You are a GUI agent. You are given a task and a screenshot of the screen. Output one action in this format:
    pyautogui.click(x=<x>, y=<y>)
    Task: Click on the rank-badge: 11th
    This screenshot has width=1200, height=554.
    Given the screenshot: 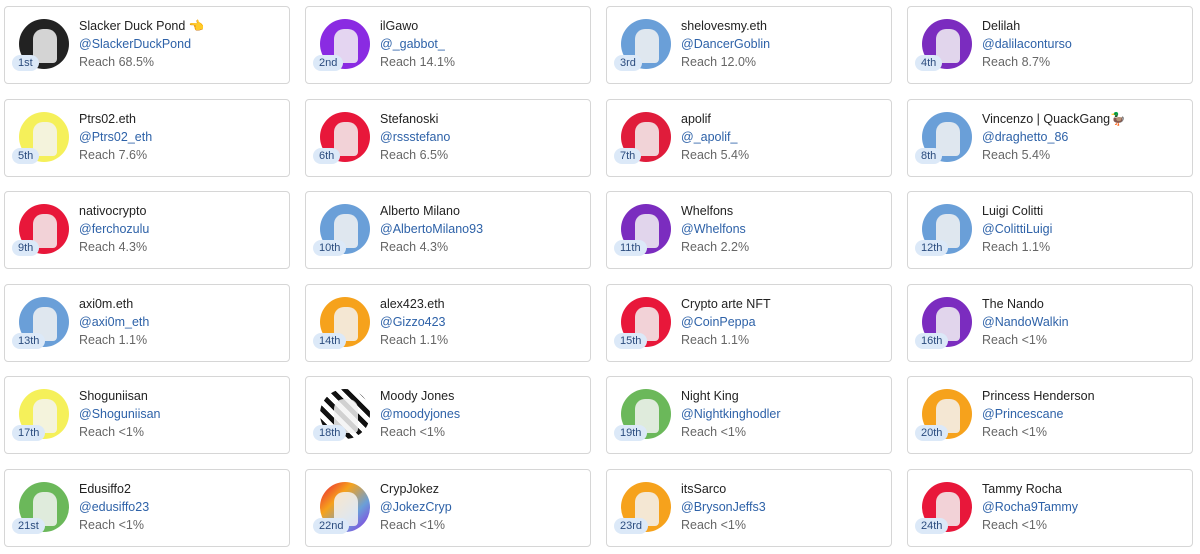 What is the action you would take?
    pyautogui.click(x=630, y=248)
    